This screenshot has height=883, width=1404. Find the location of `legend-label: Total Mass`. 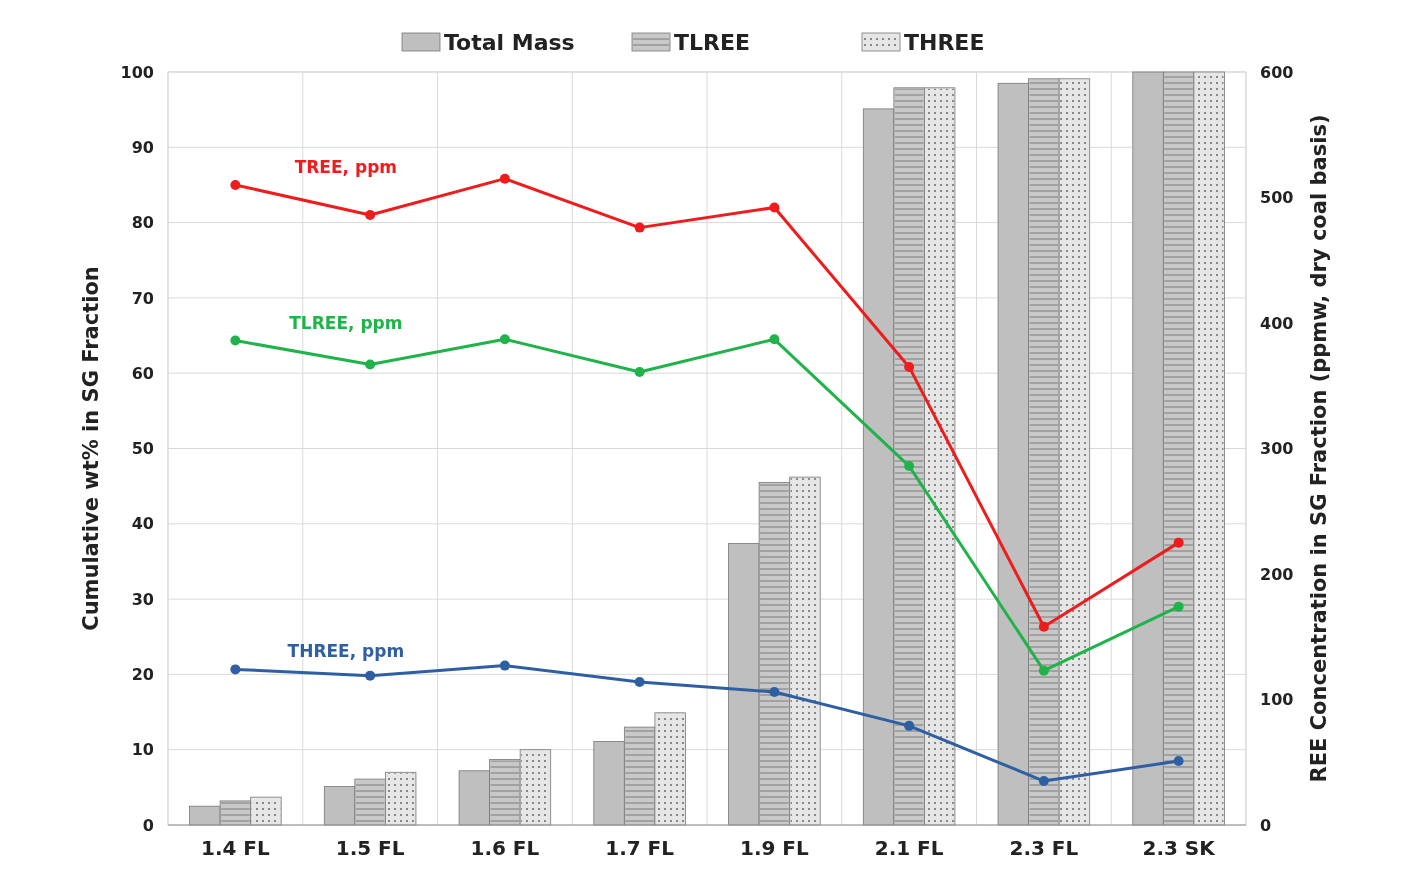

legend-label: Total Mass is located at coordinates (509, 42).